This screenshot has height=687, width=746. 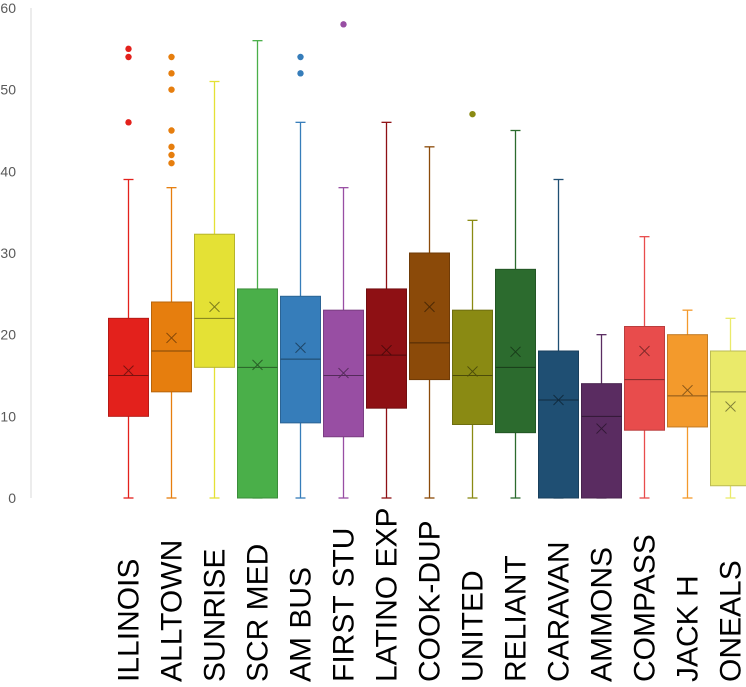 I want to click on category-label: SUNRISE, so click(x=215, y=615).